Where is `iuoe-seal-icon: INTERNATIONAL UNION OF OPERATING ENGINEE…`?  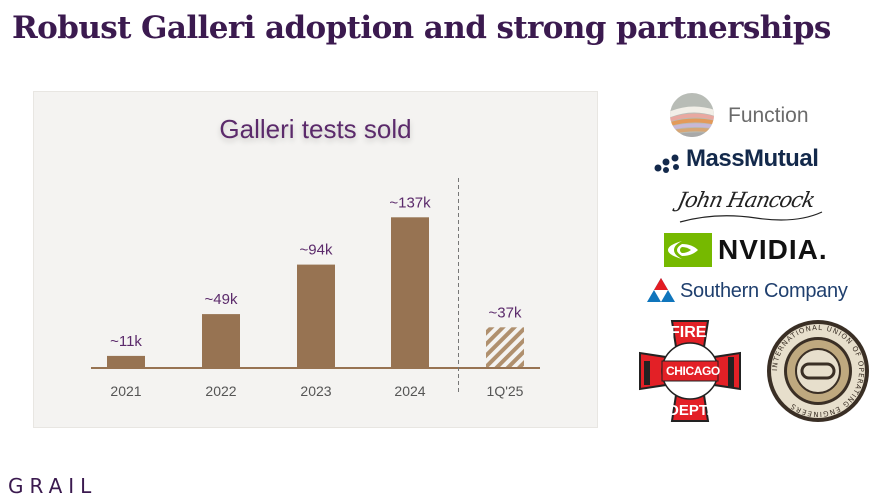
iuoe-seal-icon: INTERNATIONAL UNION OF OPERATING ENGINEE… is located at coordinates (818, 371).